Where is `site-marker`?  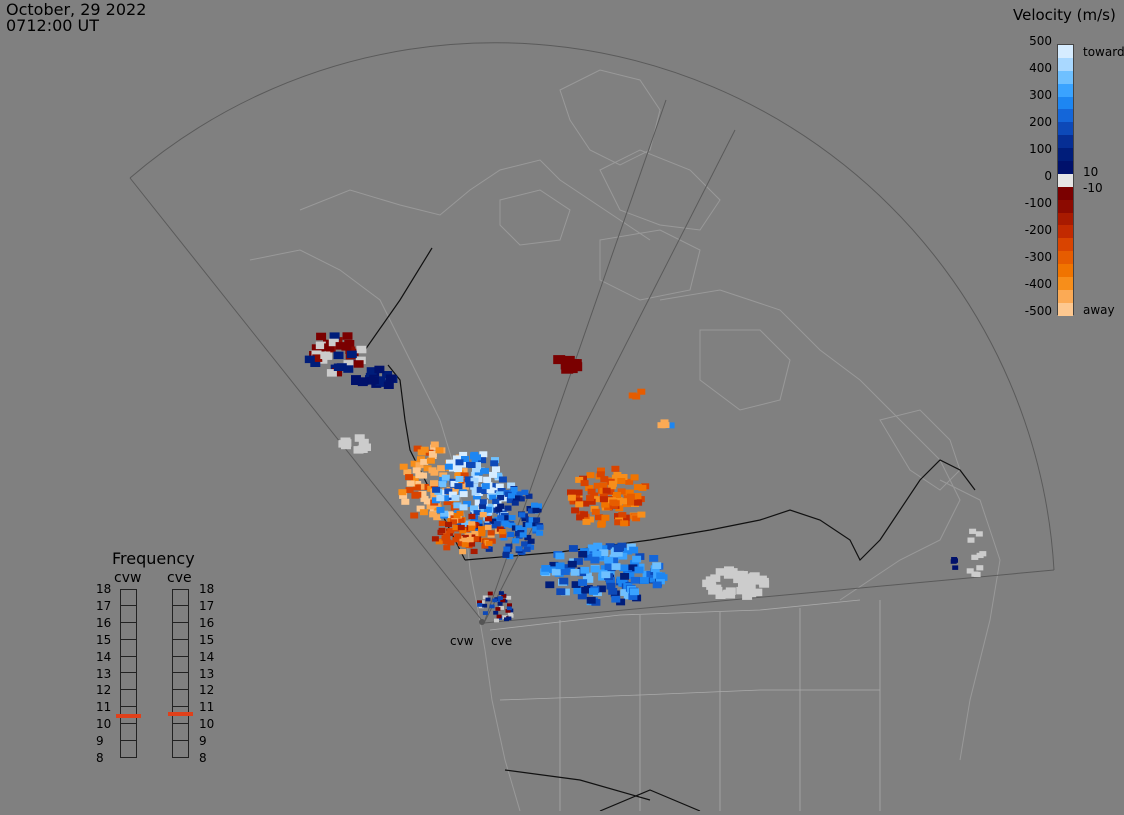
site-marker is located at coordinates (482, 622).